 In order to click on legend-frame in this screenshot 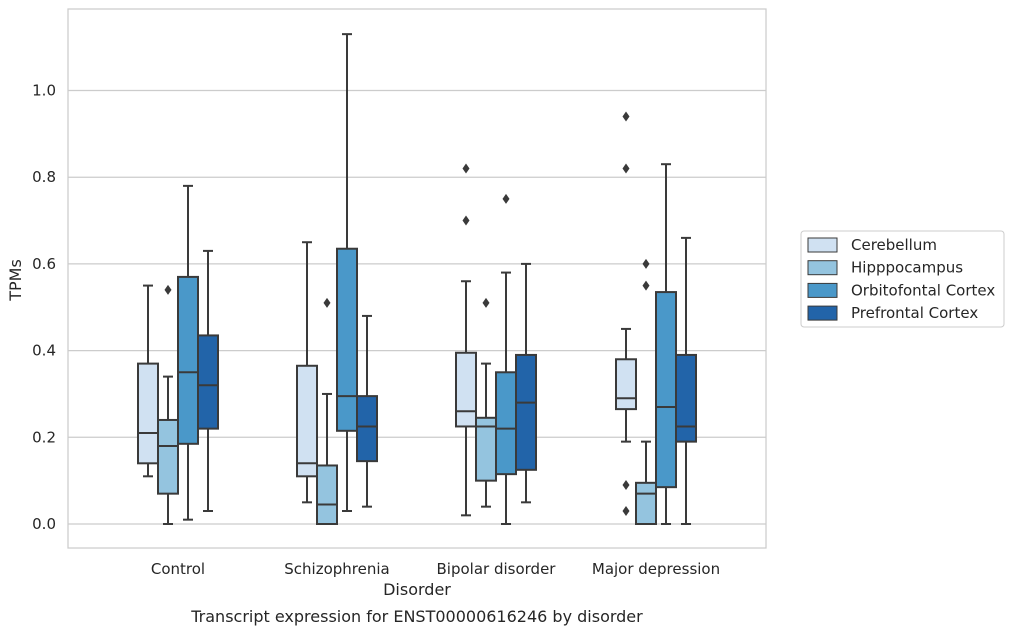, I will do `click(902, 279)`.